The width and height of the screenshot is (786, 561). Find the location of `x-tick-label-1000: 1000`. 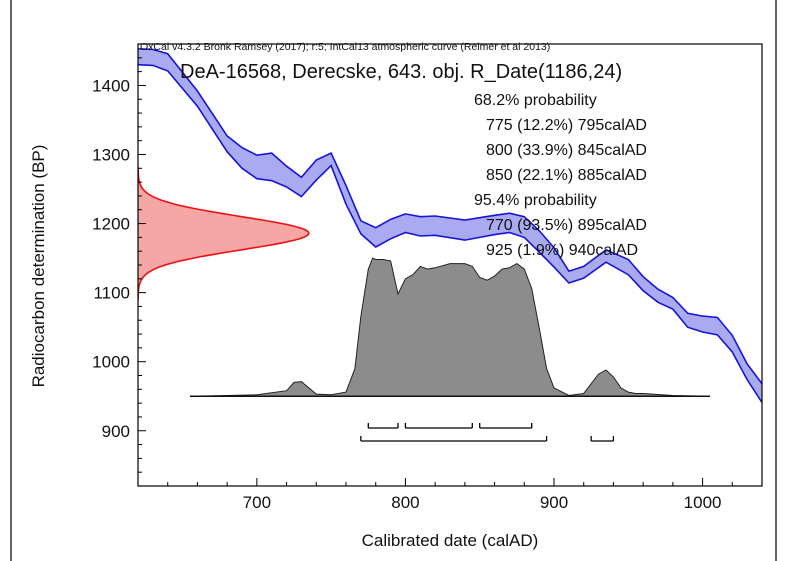

x-tick-label-1000: 1000 is located at coordinates (703, 502).